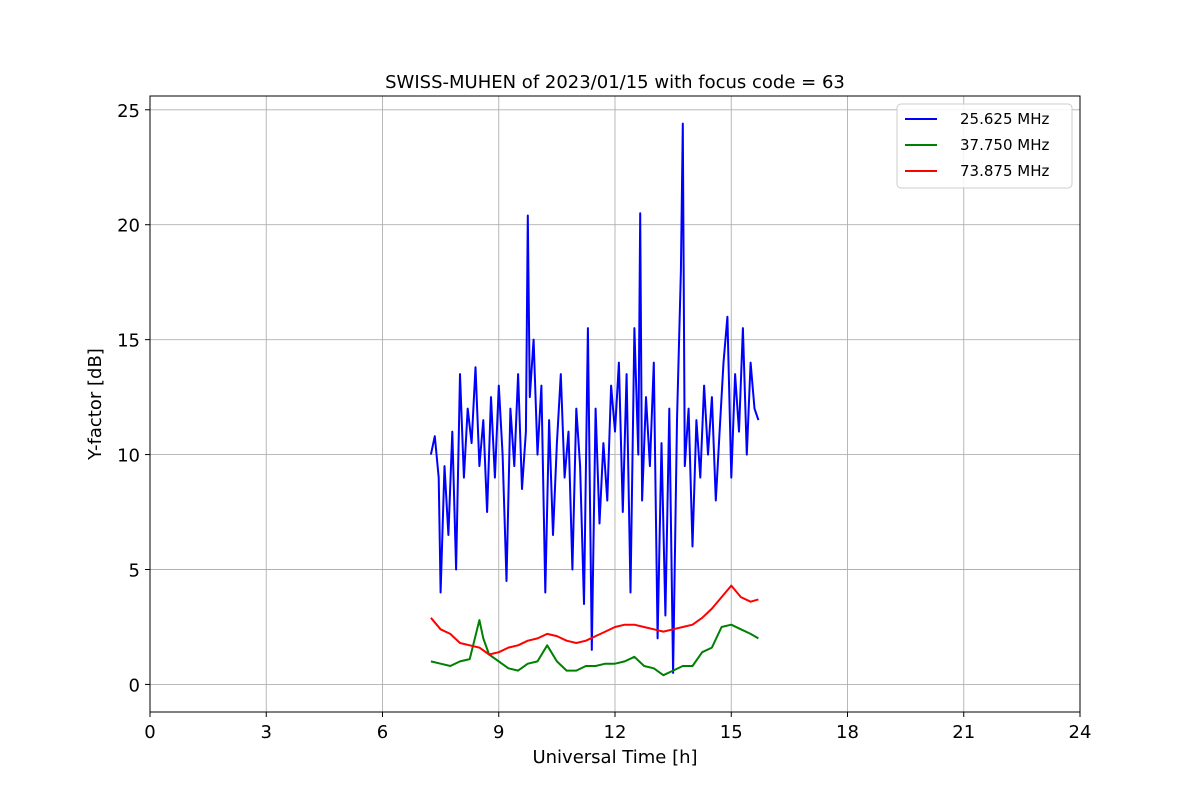 Image resolution: width=1200 pixels, height=800 pixels. What do you see at coordinates (134, 570) in the screenshot?
I see `y-tick-label: 5` at bounding box center [134, 570].